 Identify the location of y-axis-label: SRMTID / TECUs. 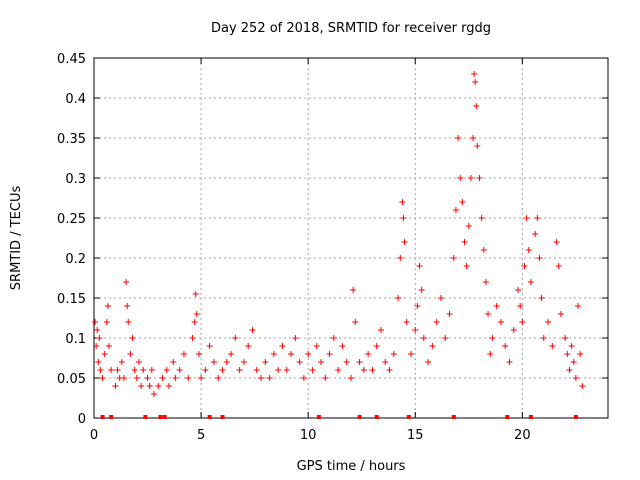
(16, 238).